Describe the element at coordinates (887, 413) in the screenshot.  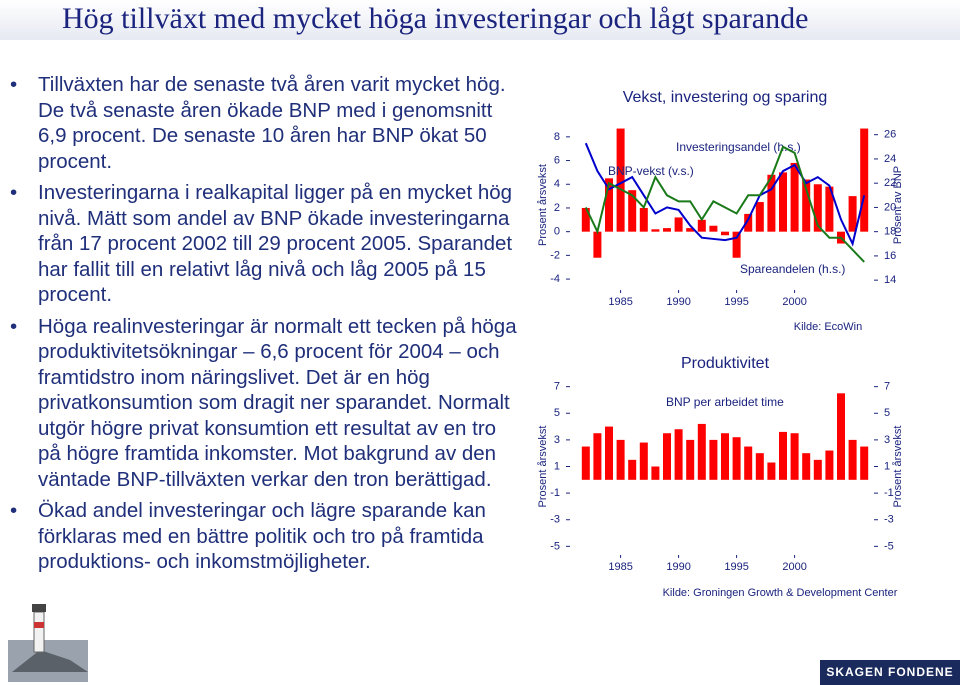
I see `y2-tick-label: 5` at that location.